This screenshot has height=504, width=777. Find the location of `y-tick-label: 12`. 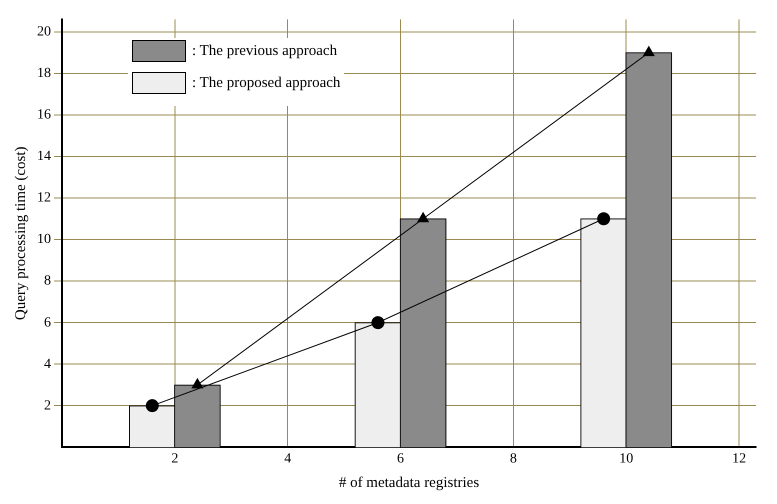

y-tick-label: 12 is located at coordinates (44, 198).